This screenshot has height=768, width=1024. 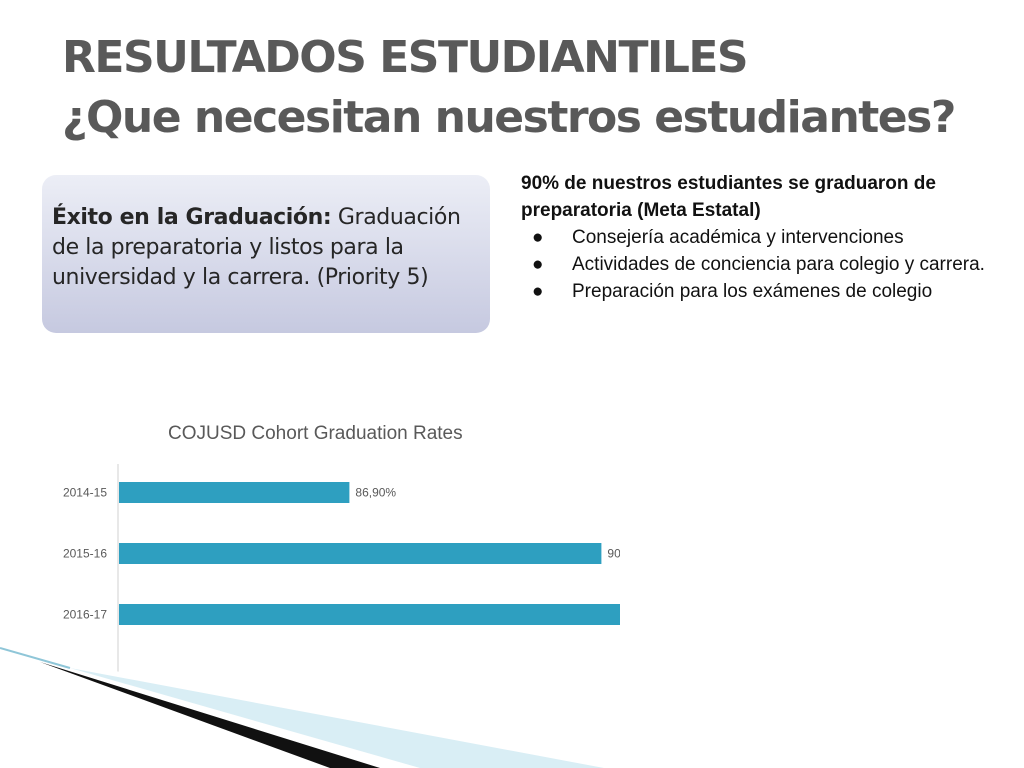 What do you see at coordinates (210, 715) in the screenshot?
I see `swoosh-dark-band` at bounding box center [210, 715].